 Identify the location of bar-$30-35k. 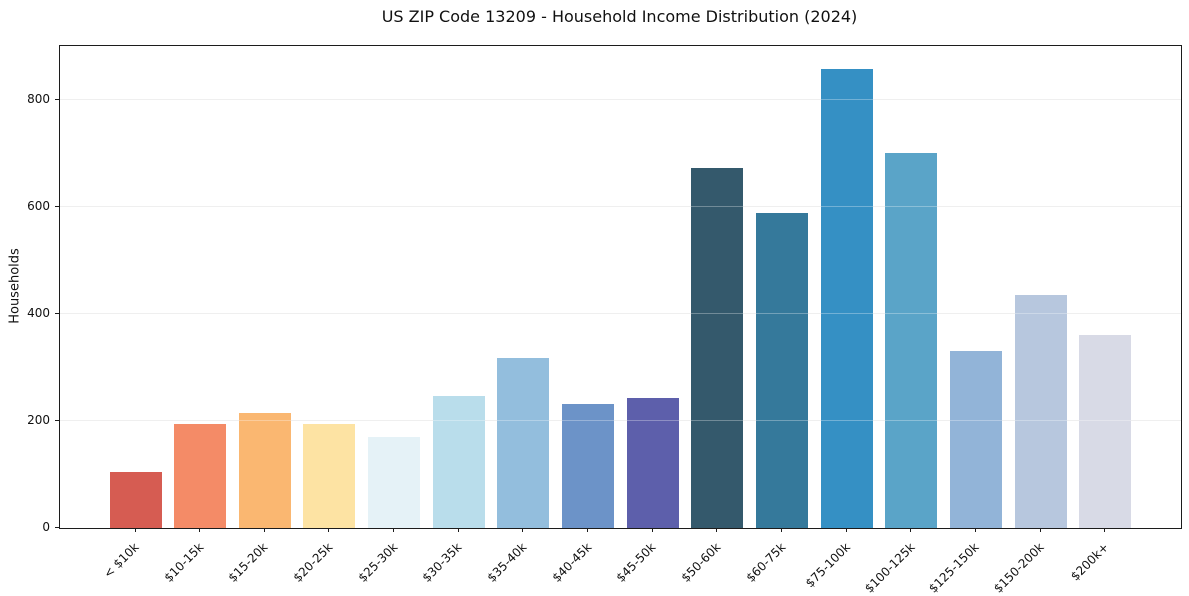
(458, 461).